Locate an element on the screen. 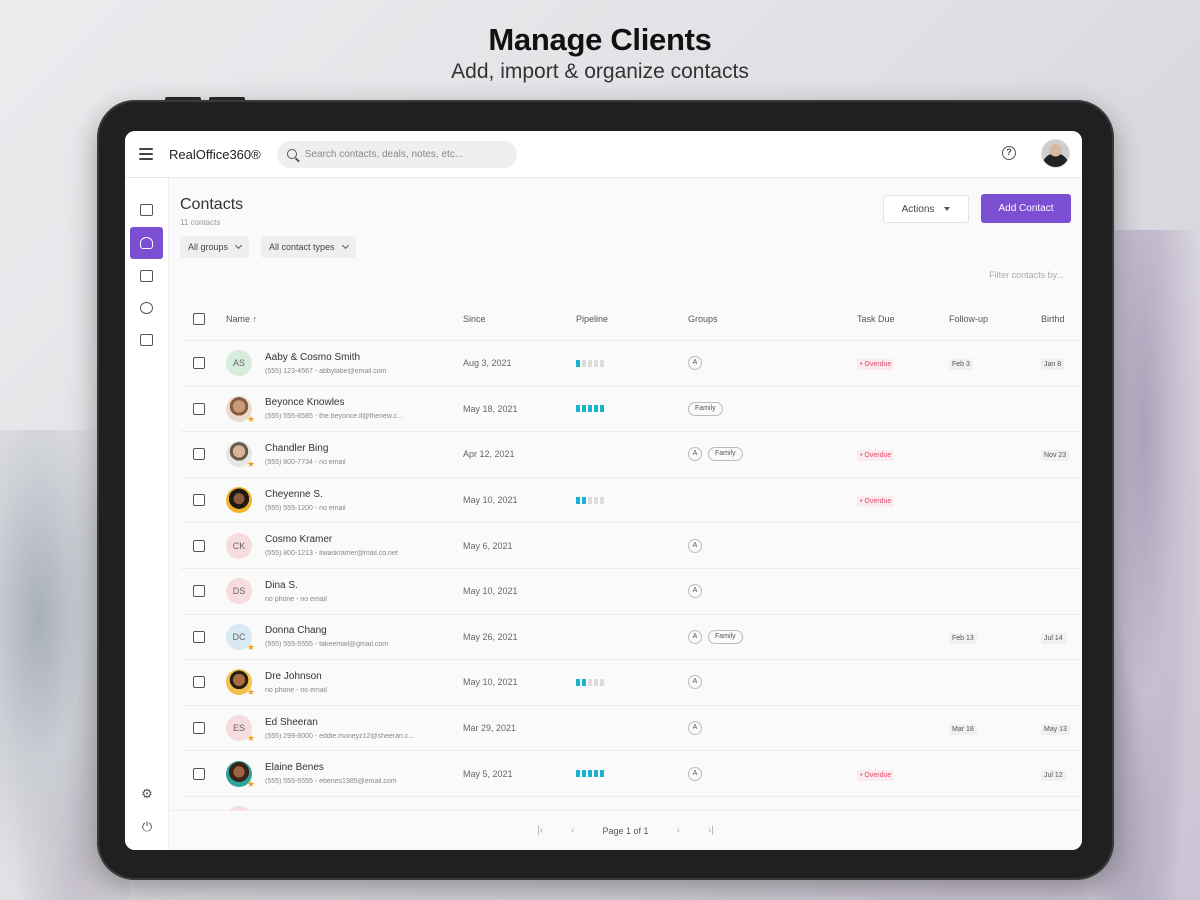 This screenshot has width=1200, height=900. col-follow-up: Follow-up is located at coordinates (969, 318).